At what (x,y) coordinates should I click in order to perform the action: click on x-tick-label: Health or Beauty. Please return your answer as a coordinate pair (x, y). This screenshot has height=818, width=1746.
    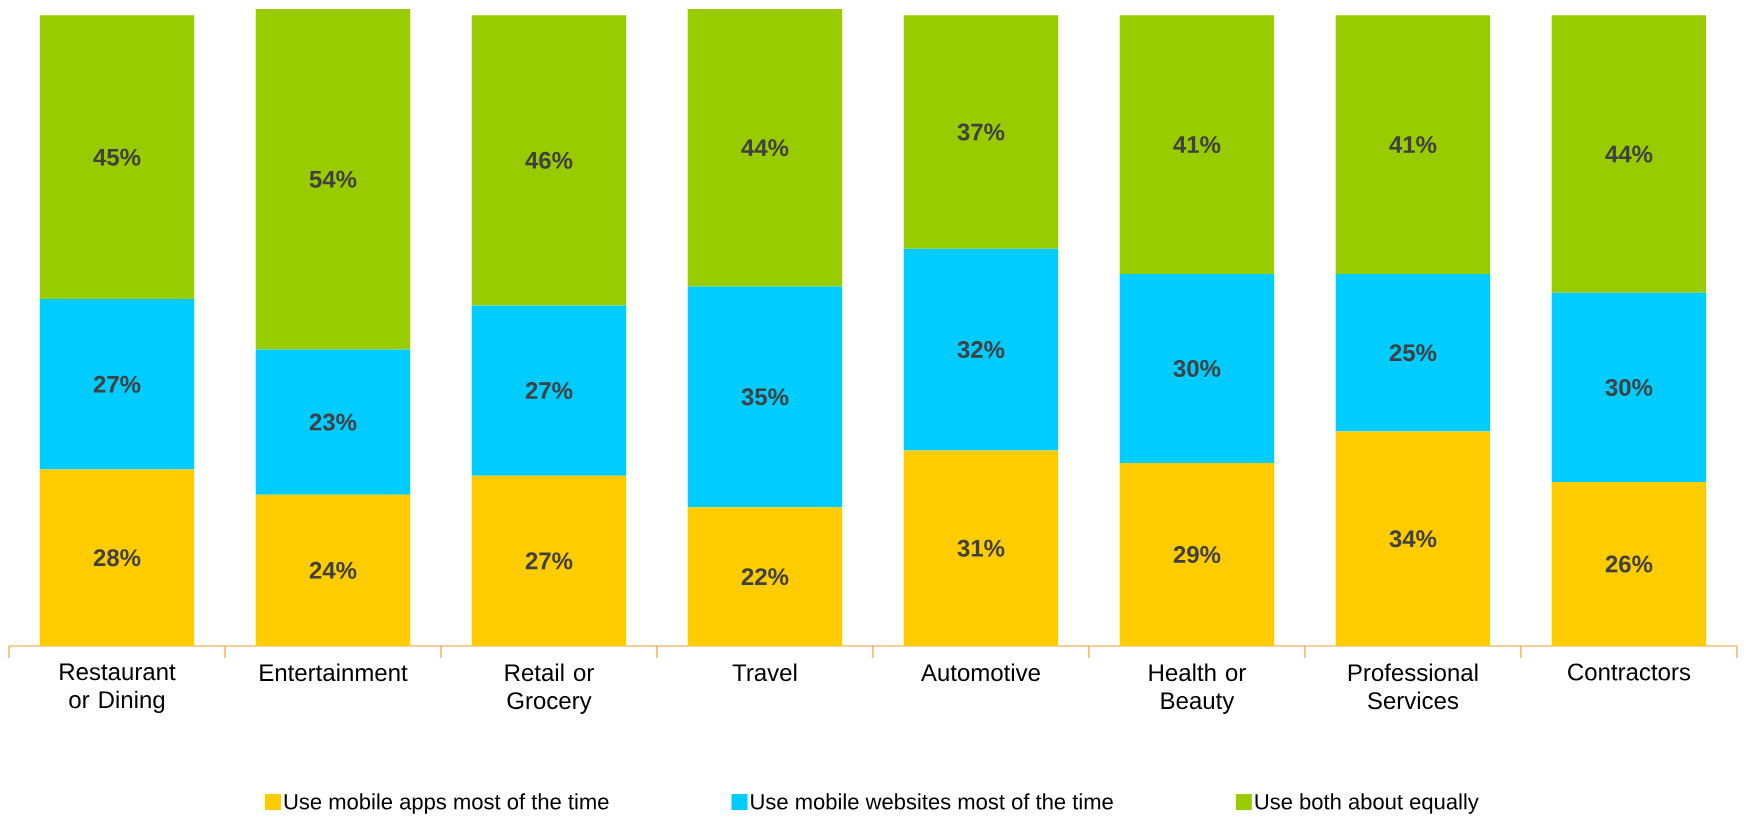
    Looking at the image, I should click on (1197, 688).